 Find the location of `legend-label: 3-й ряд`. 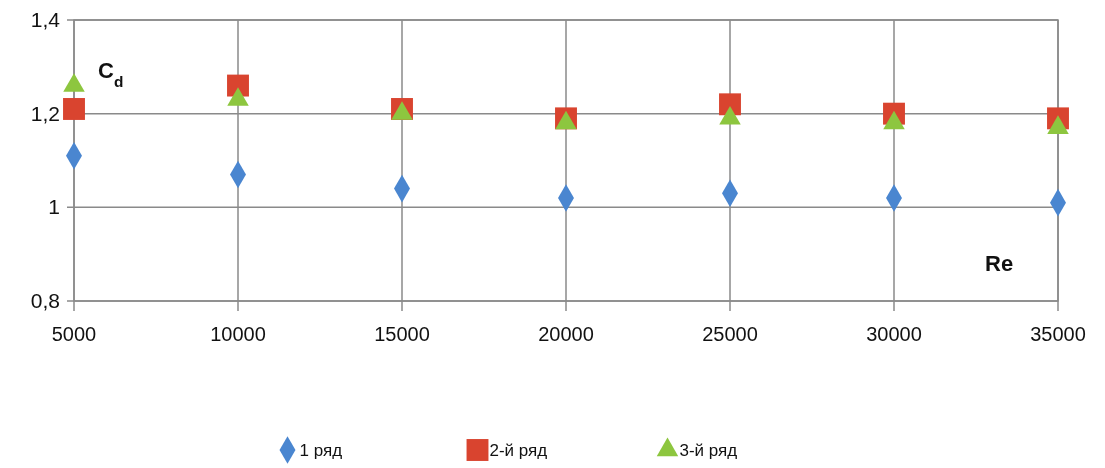

legend-label: 3-й ряд is located at coordinates (708, 450).